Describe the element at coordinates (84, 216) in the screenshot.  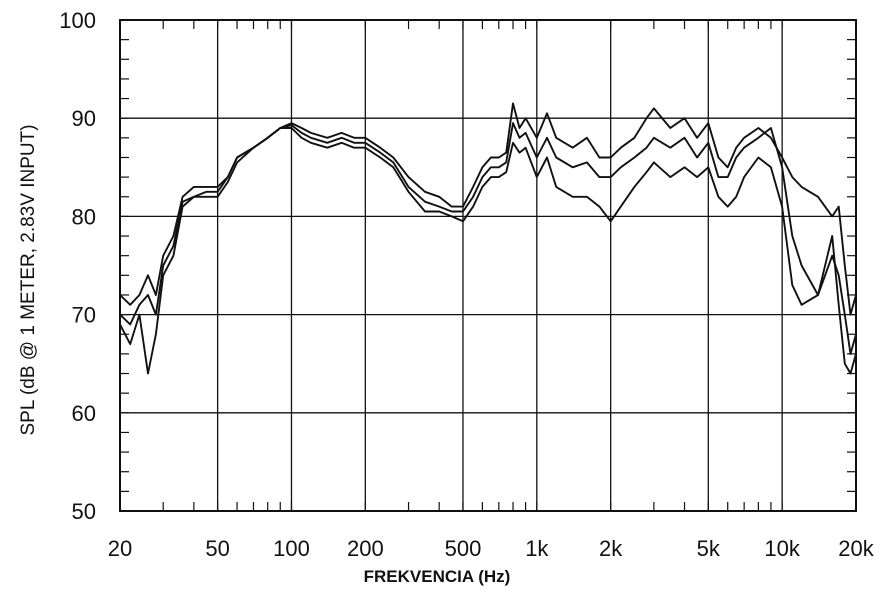
I see `y-tick-label: 80` at that location.